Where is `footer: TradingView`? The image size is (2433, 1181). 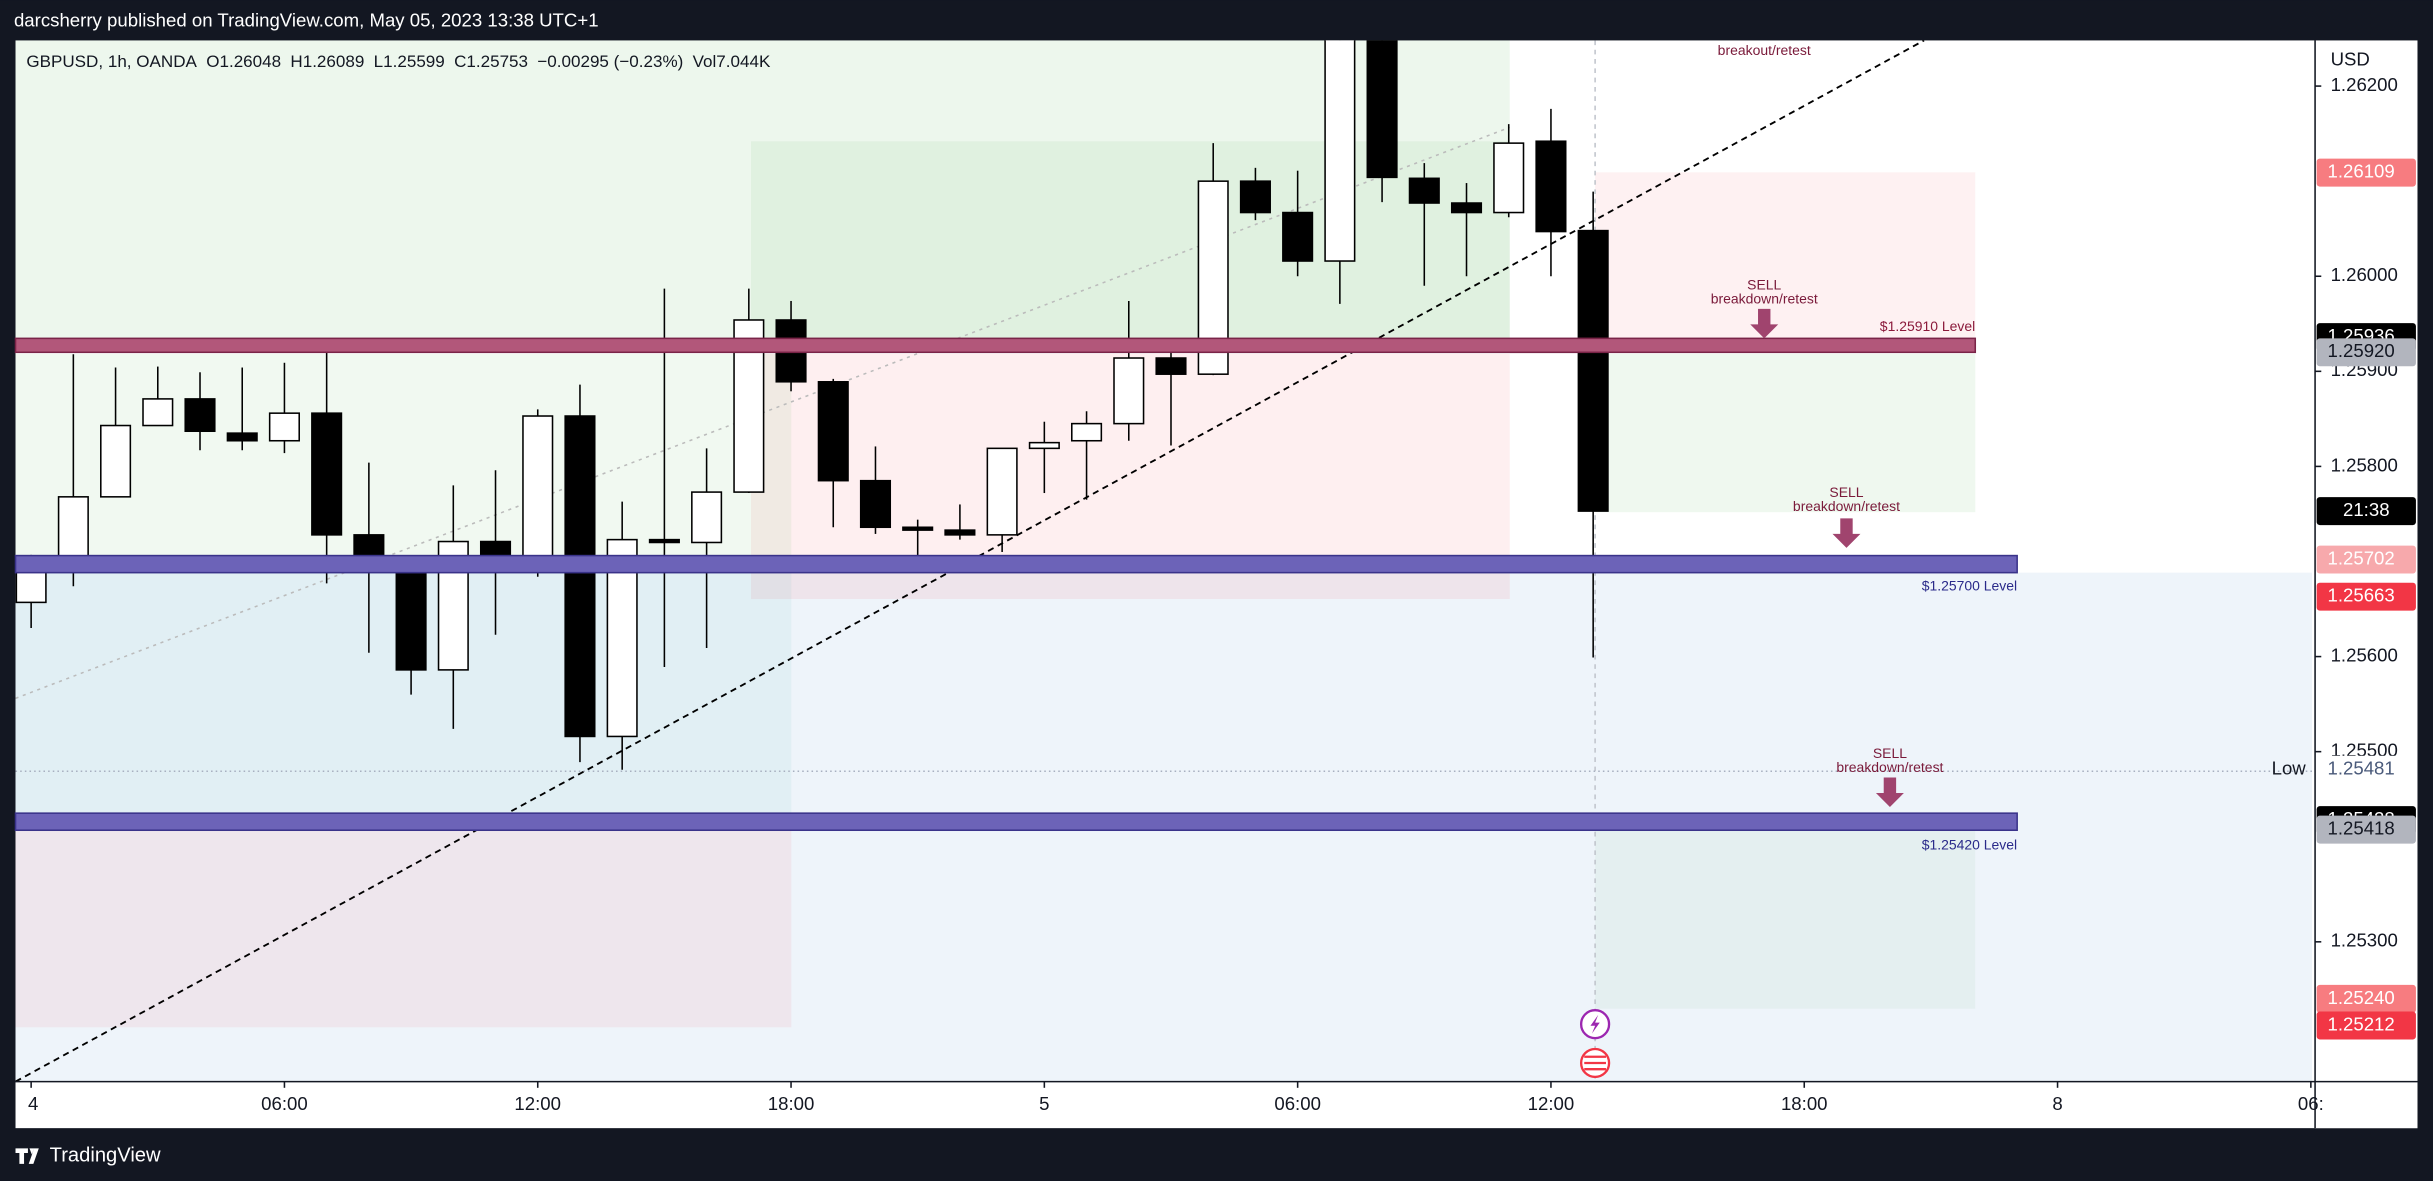
footer: TradingView is located at coordinates (105, 1155).